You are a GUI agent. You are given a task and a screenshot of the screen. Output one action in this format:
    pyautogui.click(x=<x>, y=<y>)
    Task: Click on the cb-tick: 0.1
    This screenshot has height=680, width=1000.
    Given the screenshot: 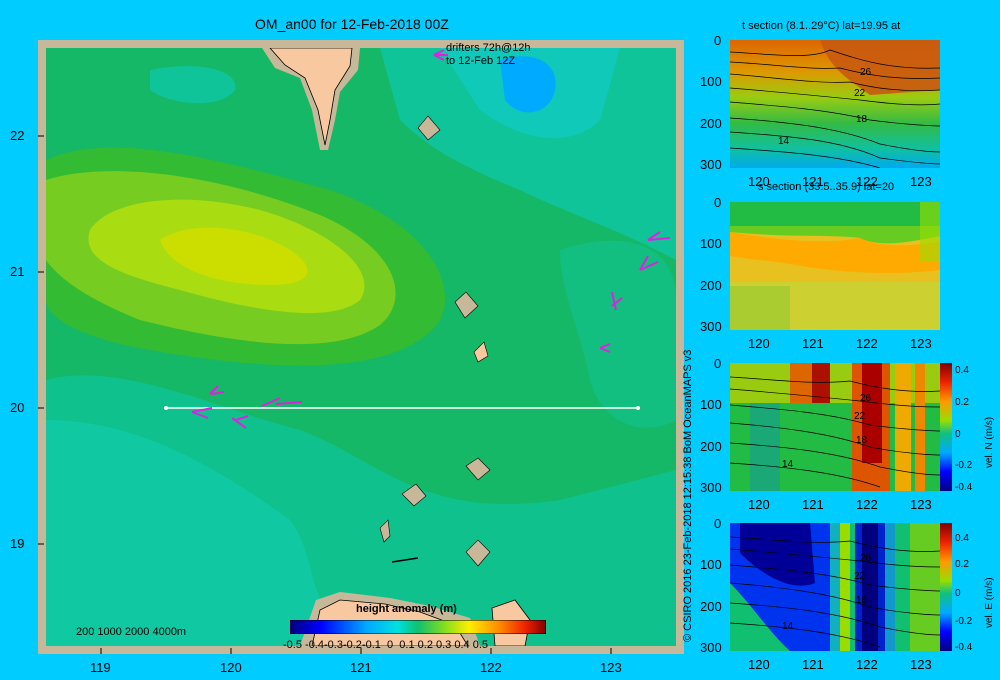 What is the action you would take?
    pyautogui.click(x=407, y=645)
    